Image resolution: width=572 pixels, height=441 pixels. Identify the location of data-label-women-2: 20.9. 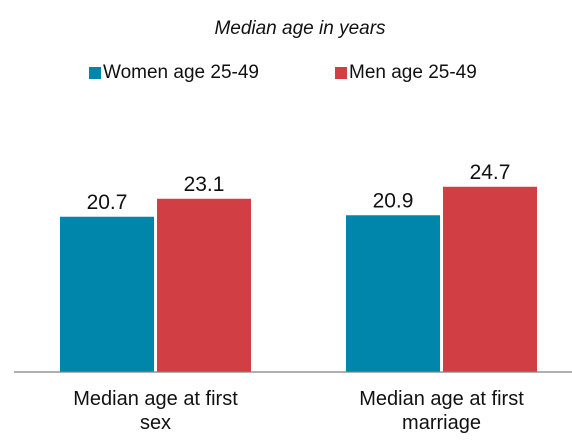
(393, 200).